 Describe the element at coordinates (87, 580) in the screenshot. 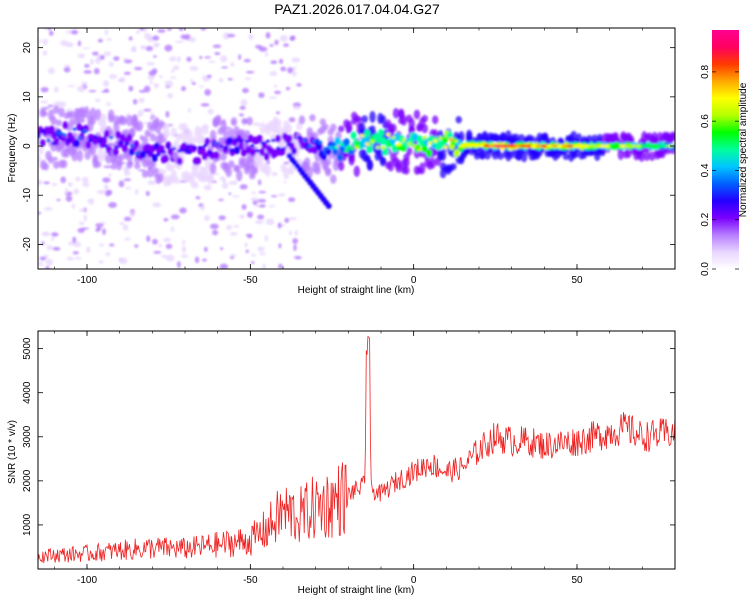

I see `snr-x-tick-label: -100` at that location.